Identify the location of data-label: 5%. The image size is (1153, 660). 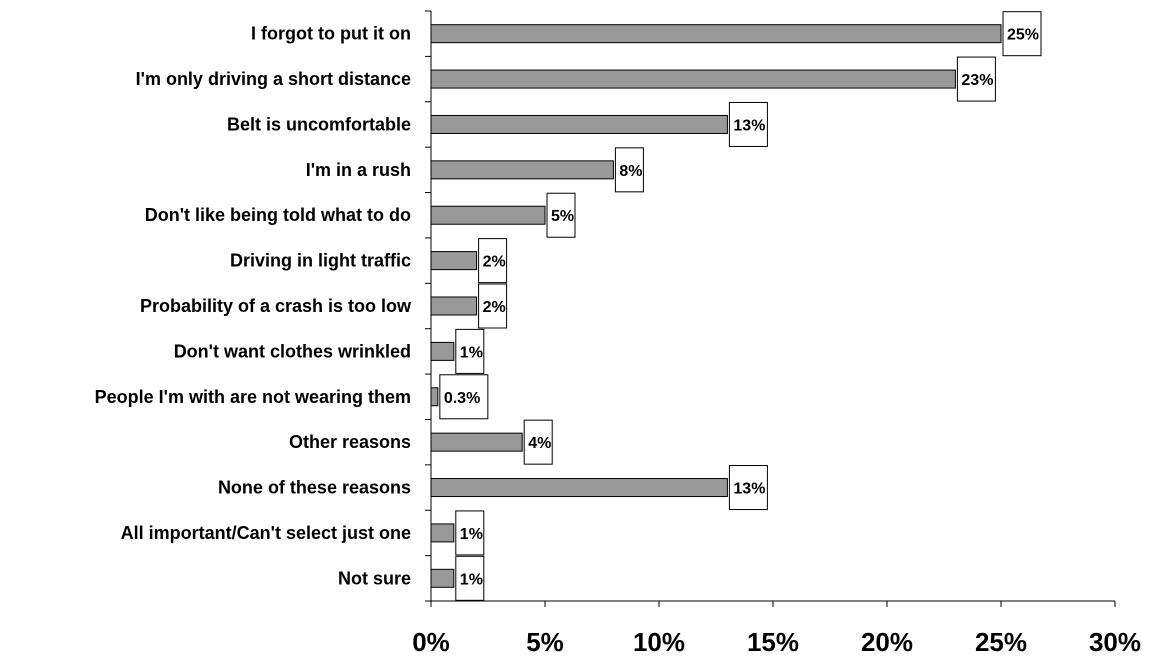
(562, 216).